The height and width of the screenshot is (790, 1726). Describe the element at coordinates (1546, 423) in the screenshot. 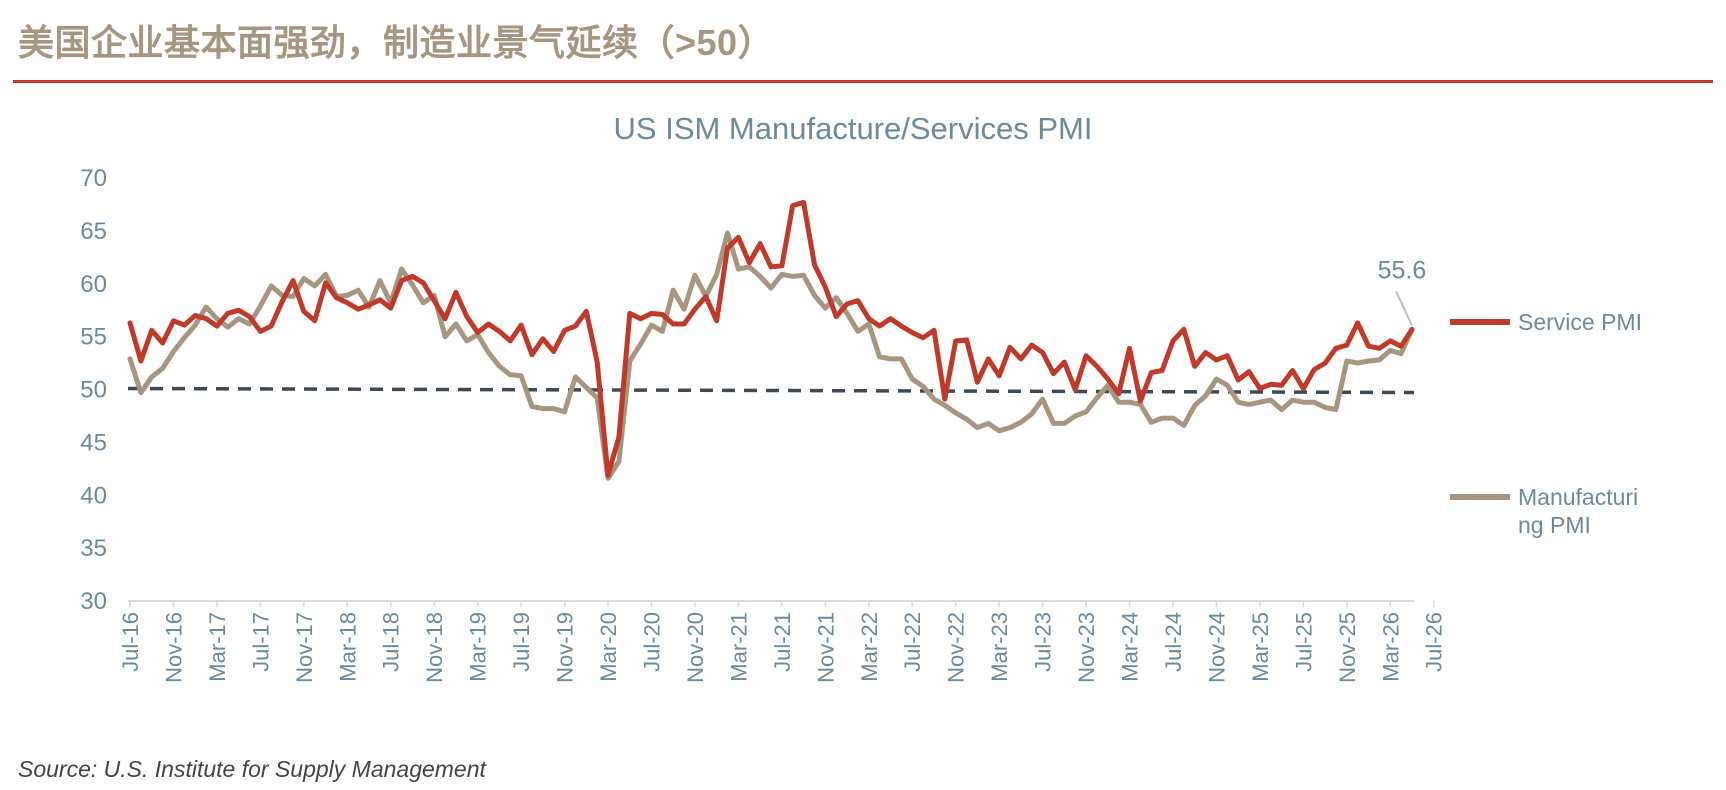

I see `legend: Service PMI Manufacturi ng PMI` at that location.